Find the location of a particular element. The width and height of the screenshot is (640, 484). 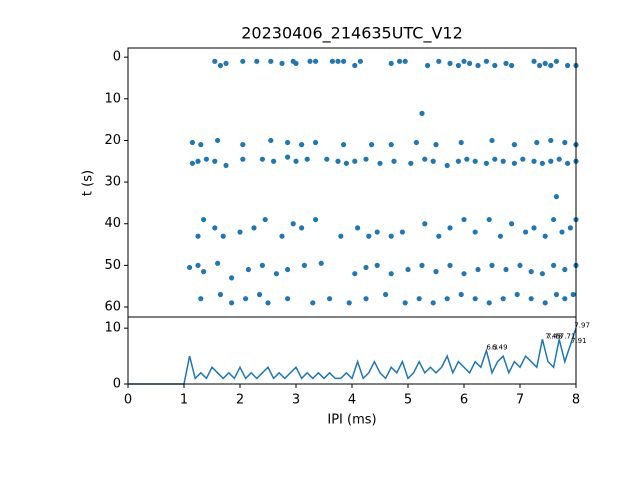

x-tick-label: 2 is located at coordinates (240, 400).